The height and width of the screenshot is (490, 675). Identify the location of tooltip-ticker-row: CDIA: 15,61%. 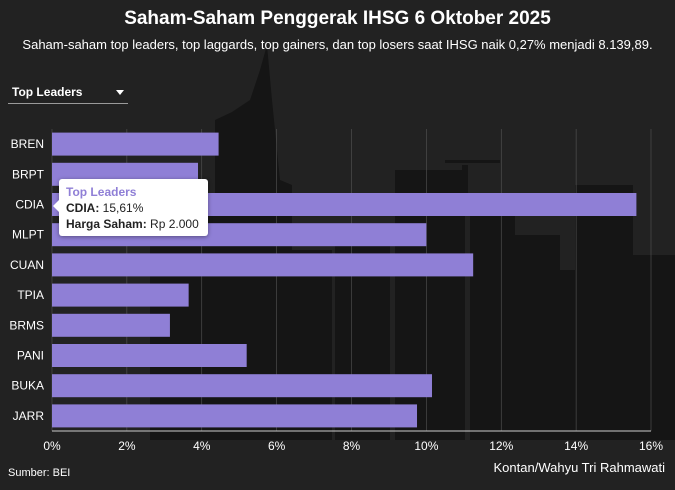
(133, 208).